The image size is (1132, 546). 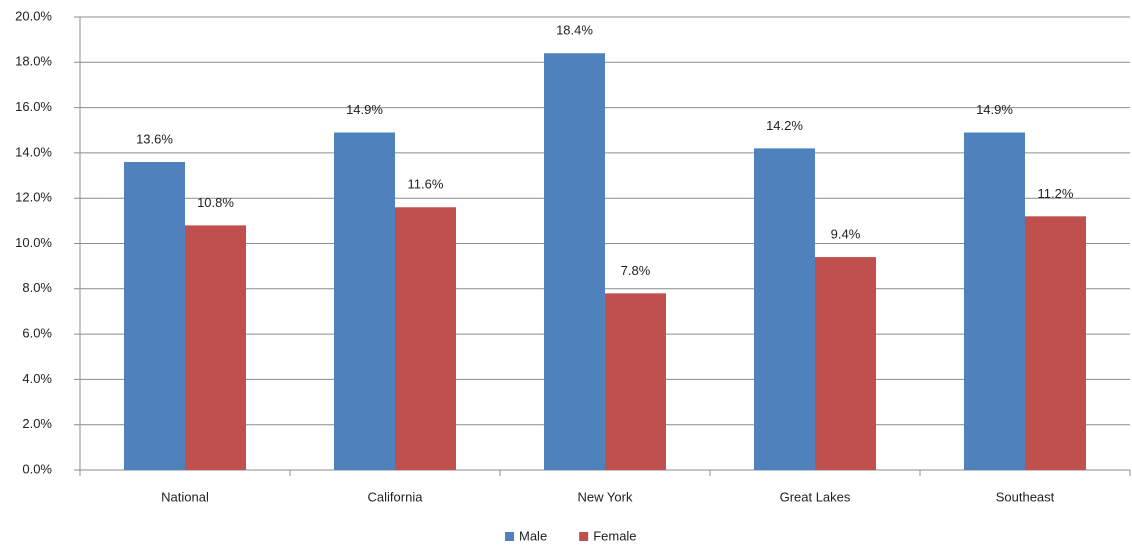 What do you see at coordinates (37, 423) in the screenshot?
I see `y-tick-label: 2.0%` at bounding box center [37, 423].